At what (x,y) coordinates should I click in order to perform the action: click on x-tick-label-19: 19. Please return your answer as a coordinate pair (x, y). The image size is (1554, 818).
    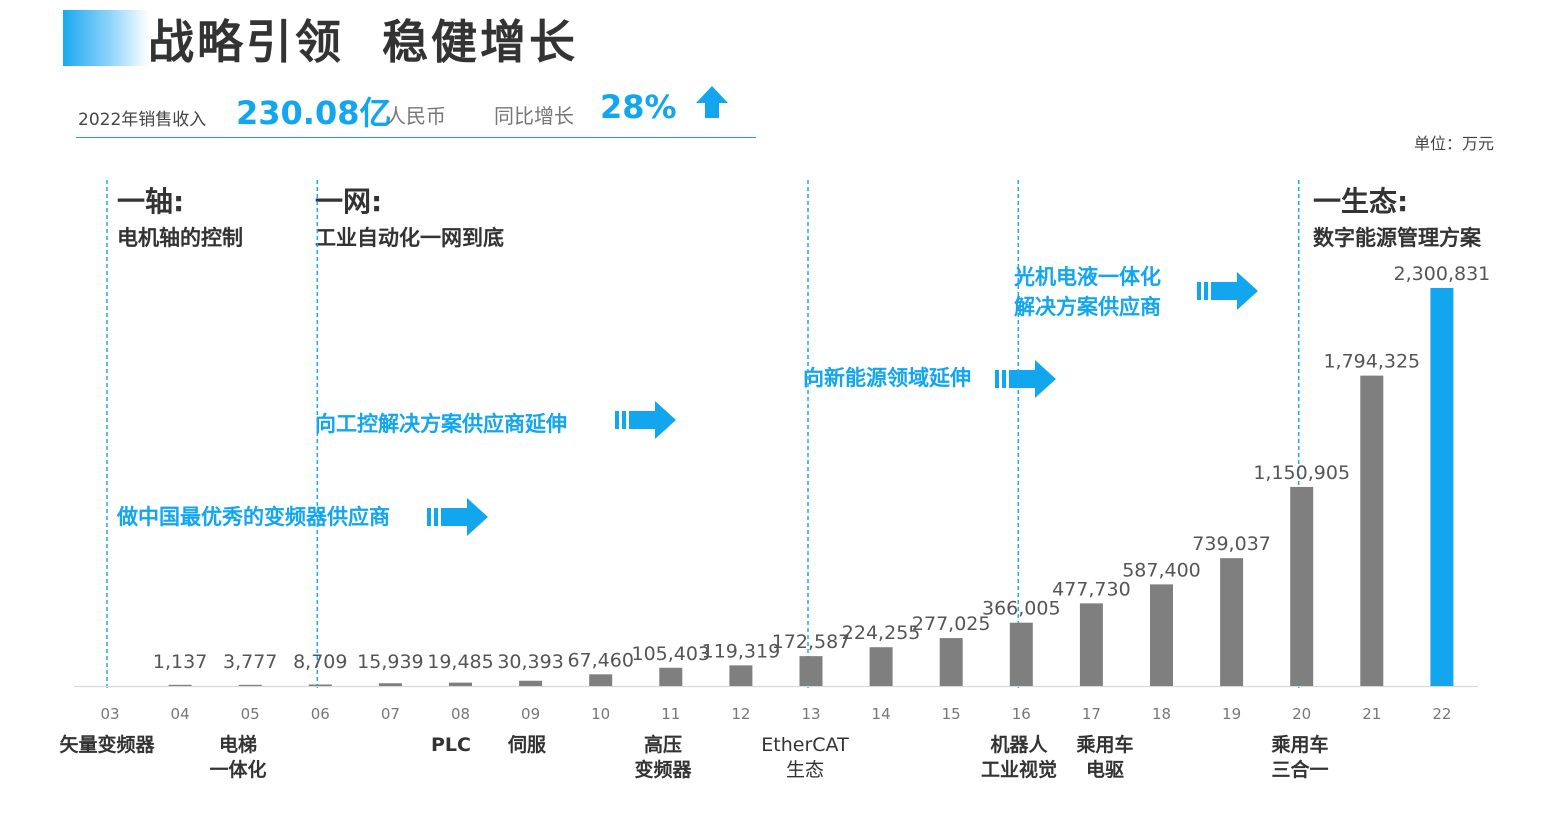
    Looking at the image, I should click on (1231, 714).